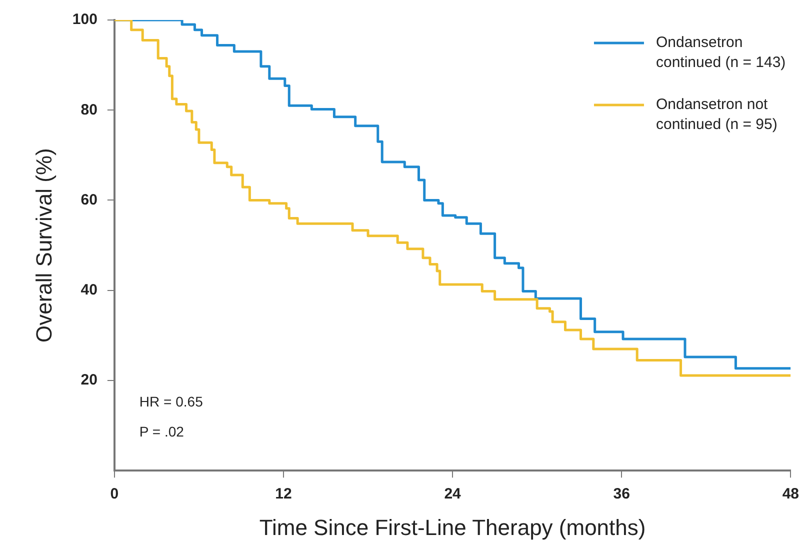 The height and width of the screenshot is (560, 807). What do you see at coordinates (453, 494) in the screenshot?
I see `x-tick-label: 24` at bounding box center [453, 494].